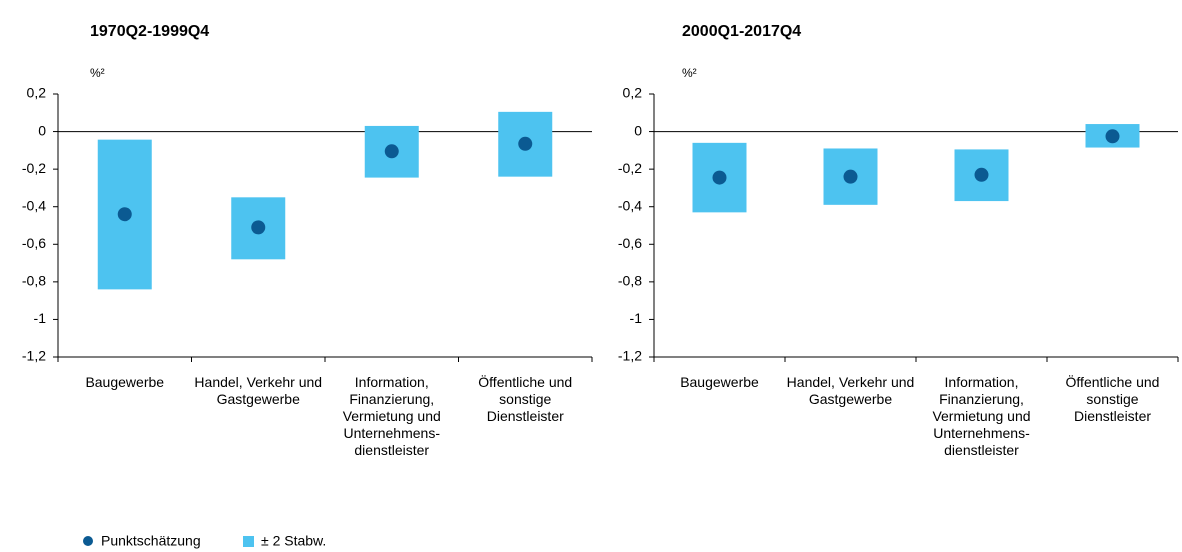 The image size is (1182, 552). I want to click on legend-label: ± 2 Stabw., so click(293, 541).